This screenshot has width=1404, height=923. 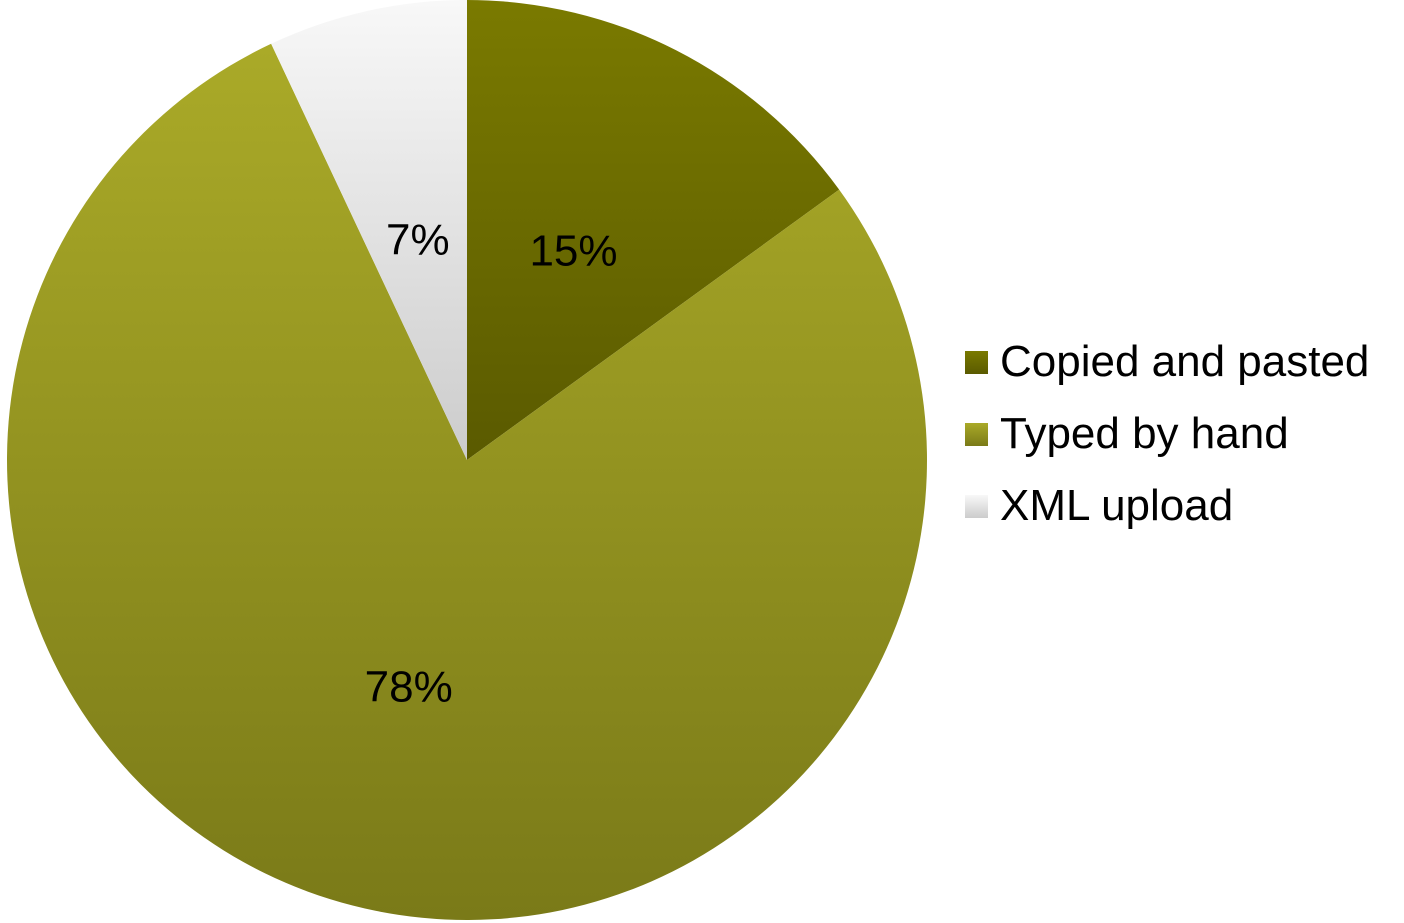 I want to click on legend-label: Copied and pasted, so click(x=1185, y=361).